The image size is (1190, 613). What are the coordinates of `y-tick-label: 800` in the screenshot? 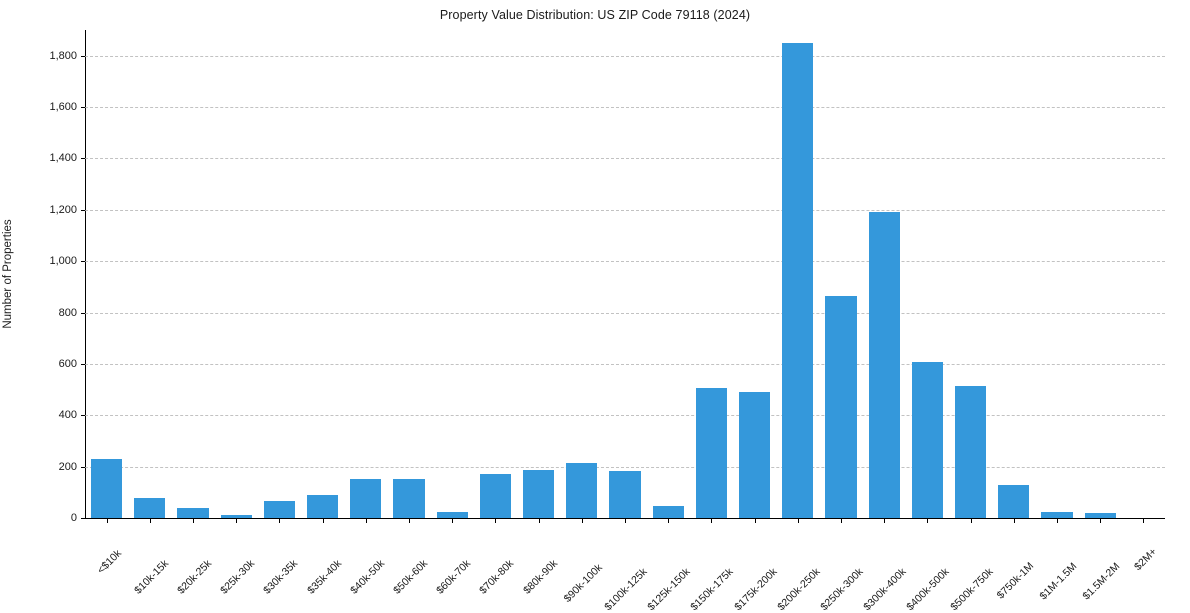 It's located at (67, 312).